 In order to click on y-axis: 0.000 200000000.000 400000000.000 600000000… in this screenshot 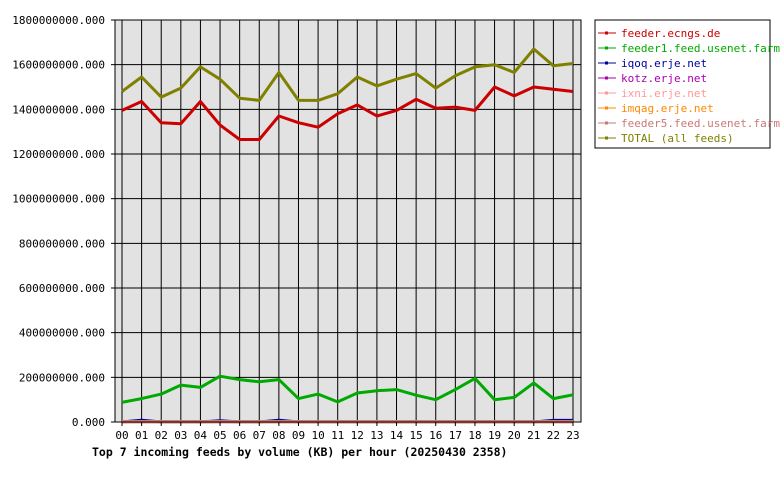, I will do `click(63, 221)`.